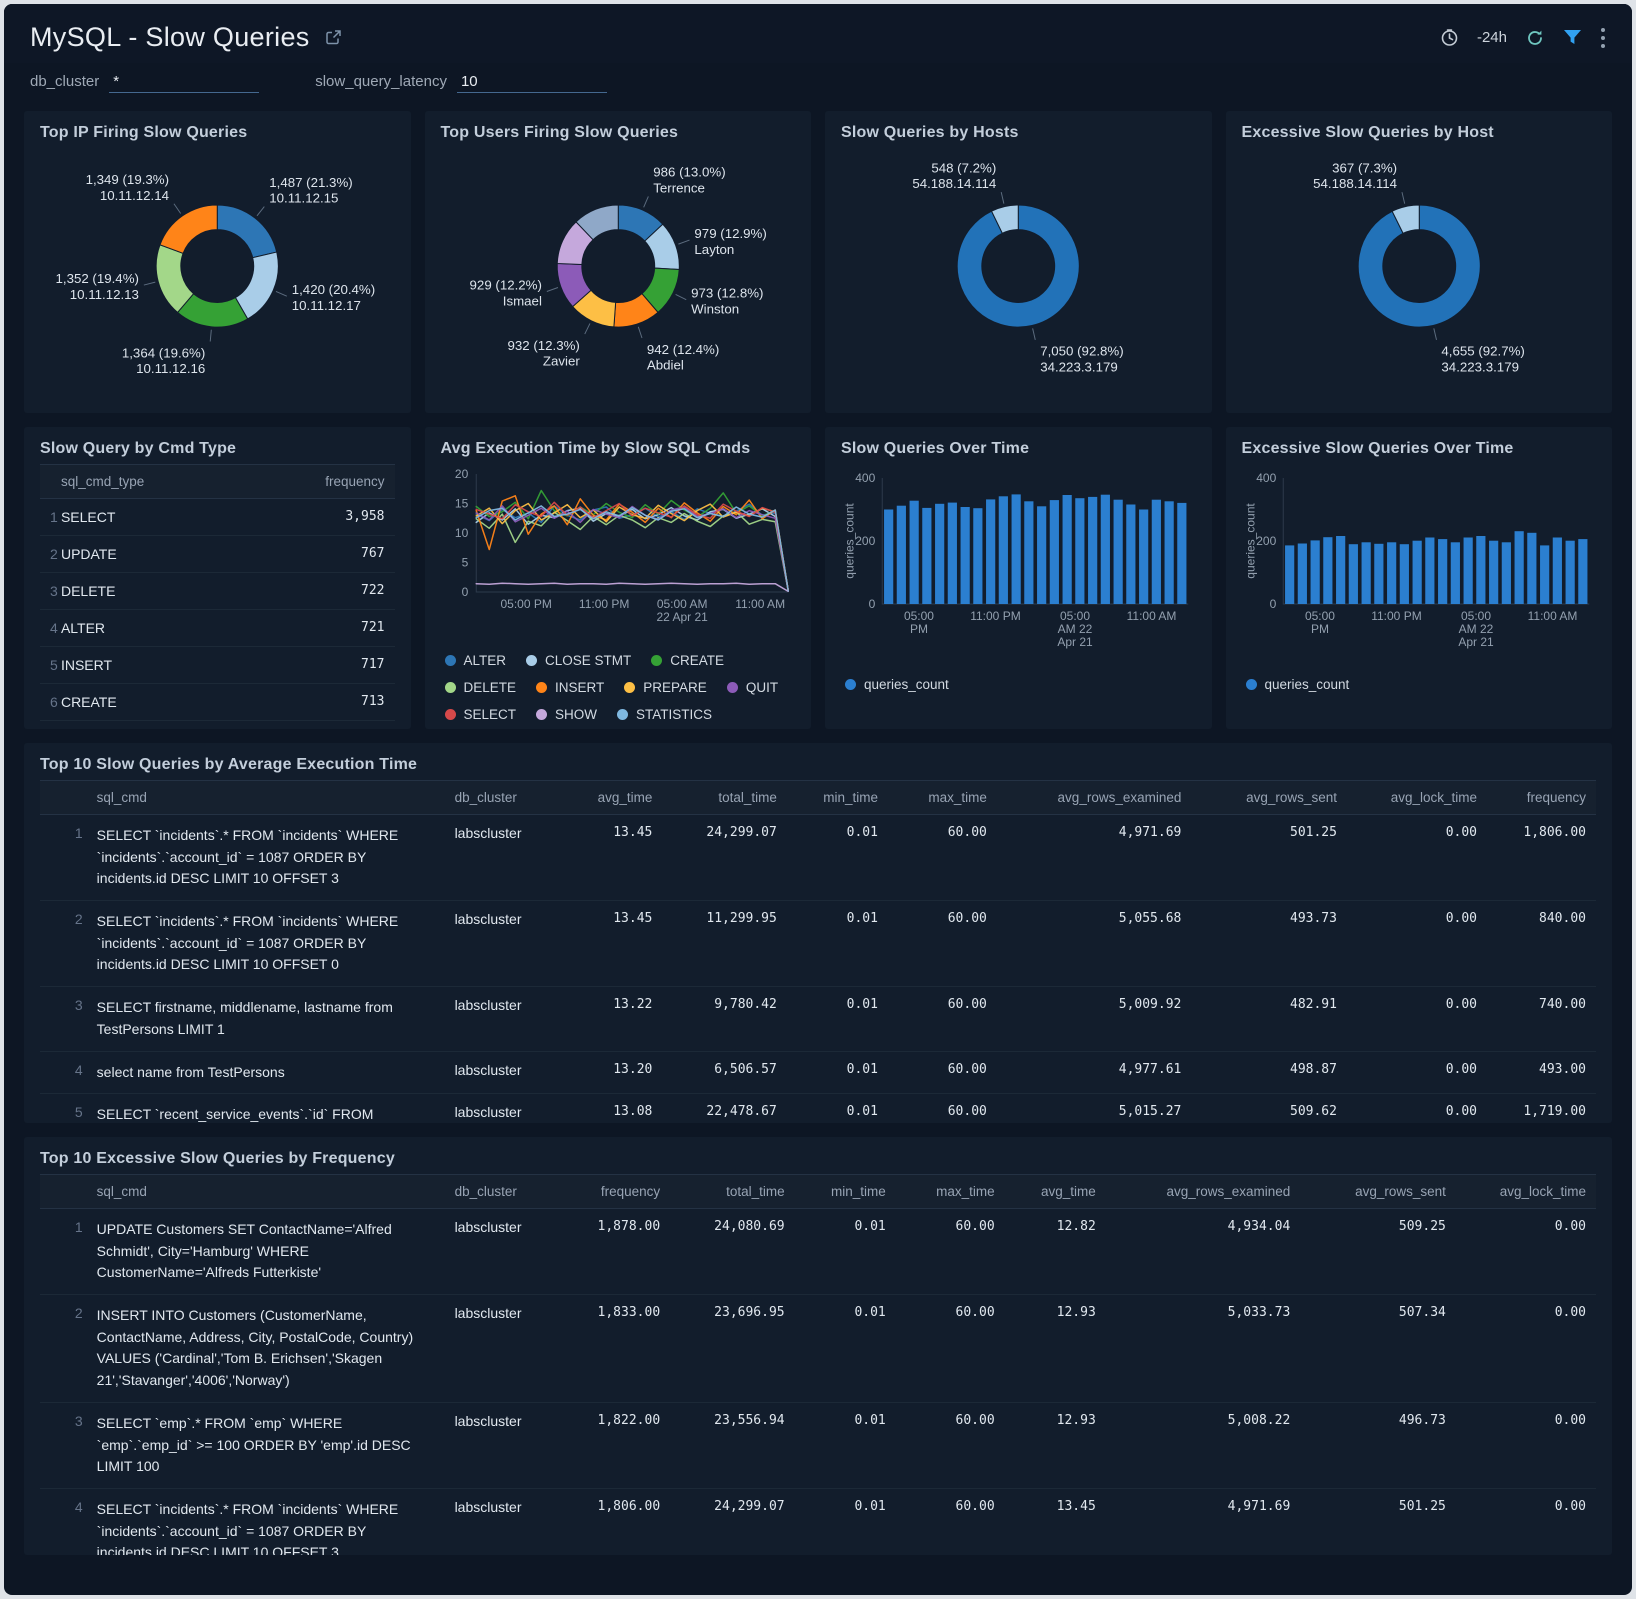  What do you see at coordinates (596, 222) in the screenshot?
I see `donut-slice-other` at bounding box center [596, 222].